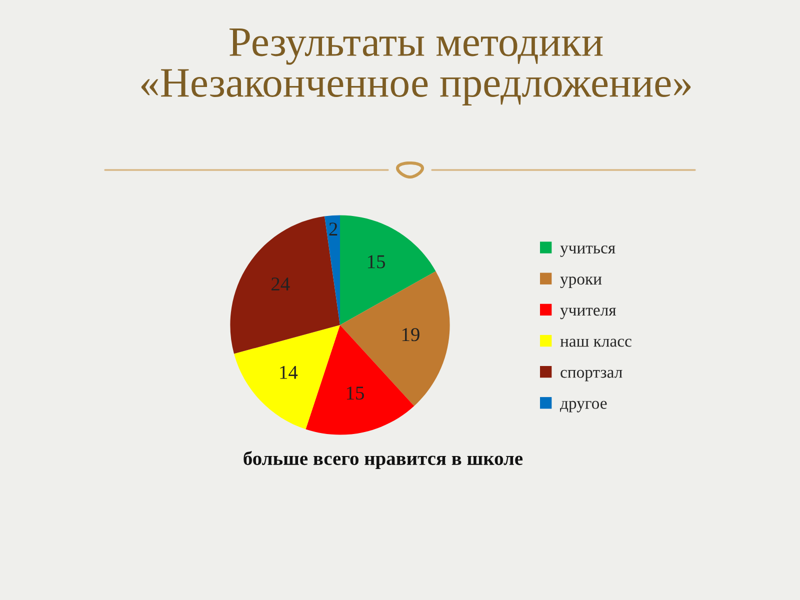  I want to click on data-label: 2, so click(333, 229).